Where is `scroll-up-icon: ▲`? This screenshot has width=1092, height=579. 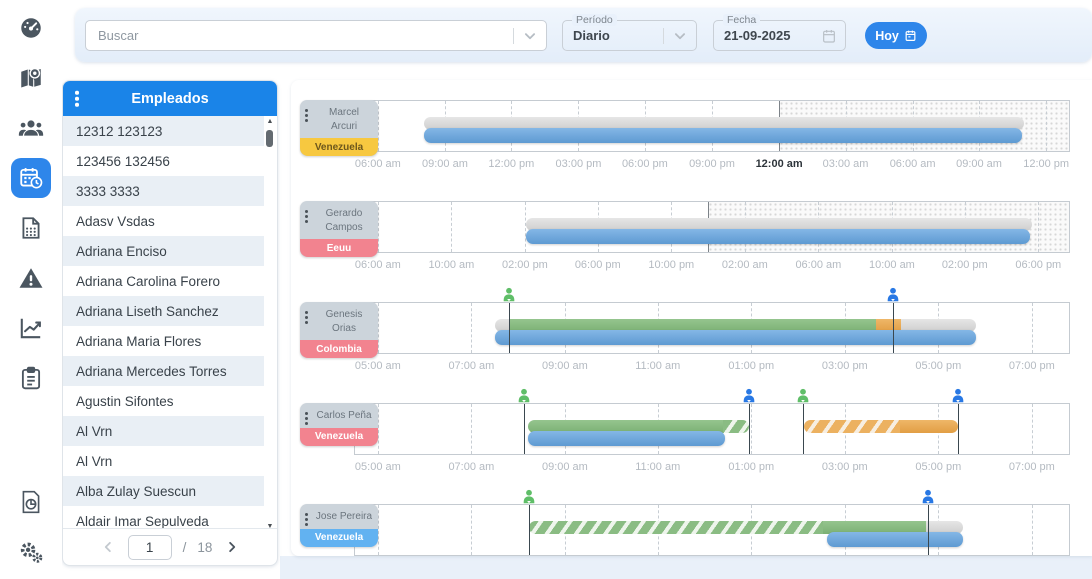 scroll-up-icon: ▲ is located at coordinates (270, 121).